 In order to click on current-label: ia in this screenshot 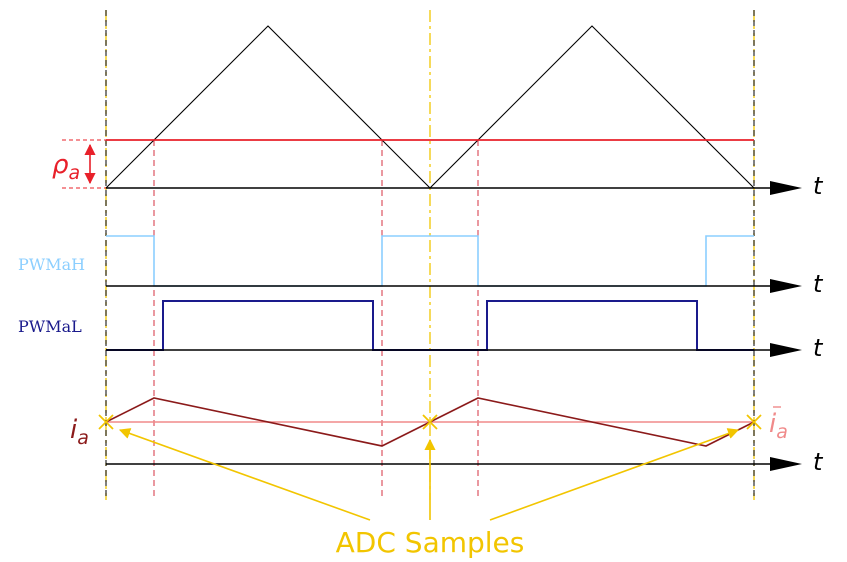, I will do `click(79, 432)`.